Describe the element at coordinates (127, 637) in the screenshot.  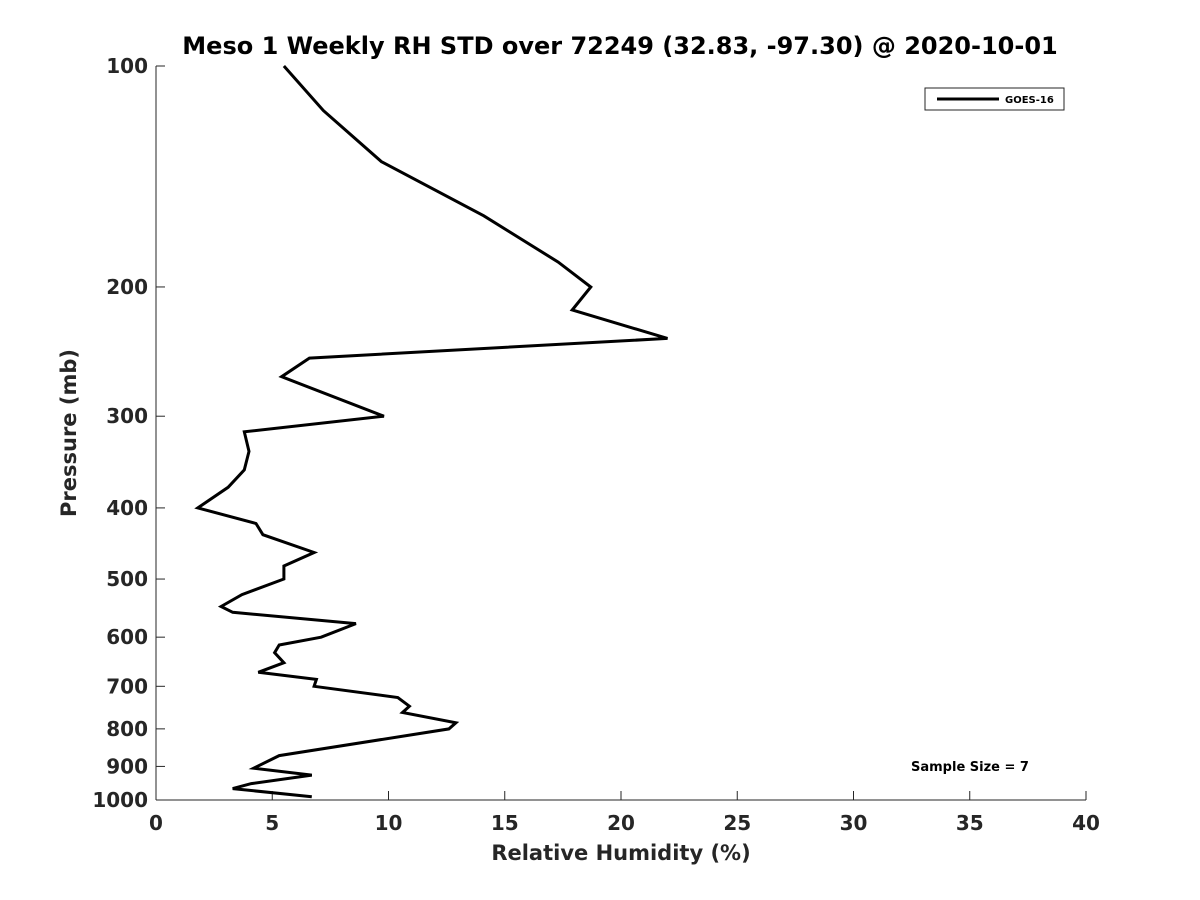
I see `y-tick-label: 600` at that location.